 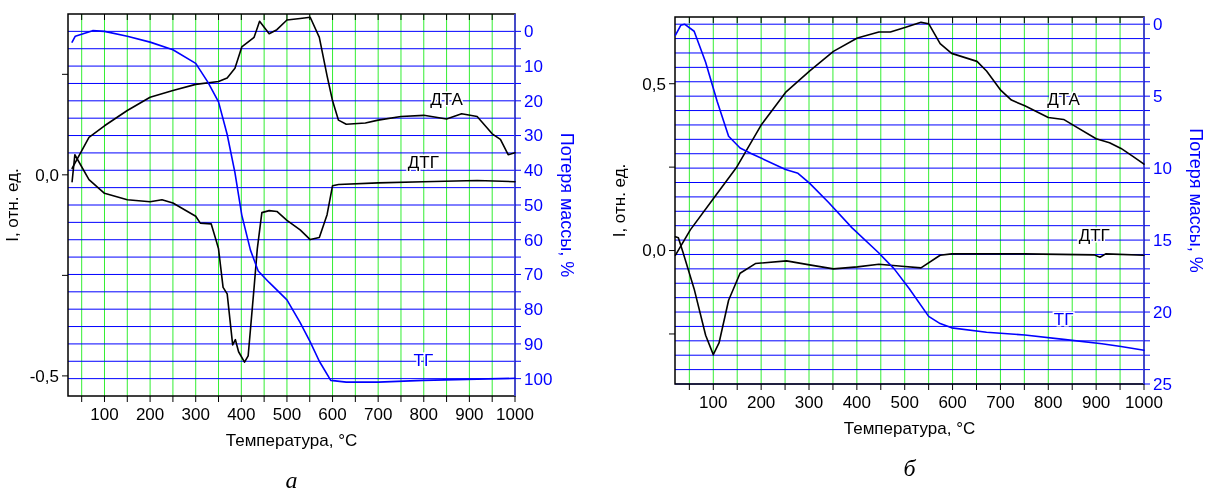 I want to click on text: б, so click(x=910, y=468).